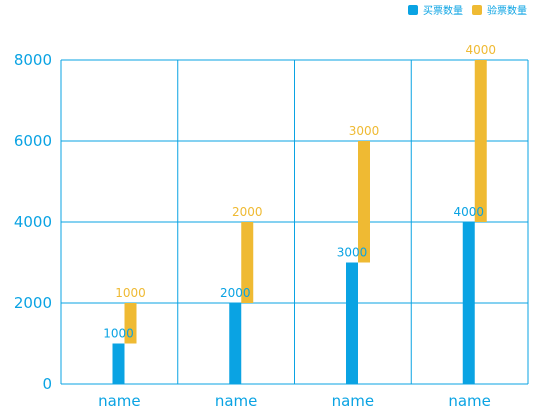  Describe the element at coordinates (352, 253) in the screenshot. I see `data-label-series-1: 3000` at that location.